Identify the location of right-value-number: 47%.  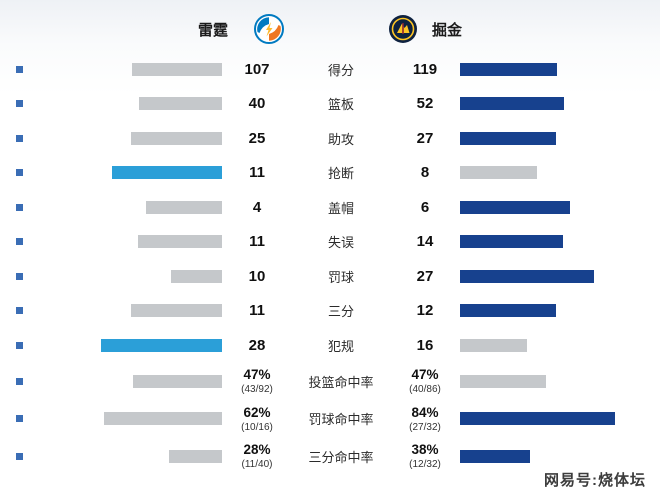
(425, 375).